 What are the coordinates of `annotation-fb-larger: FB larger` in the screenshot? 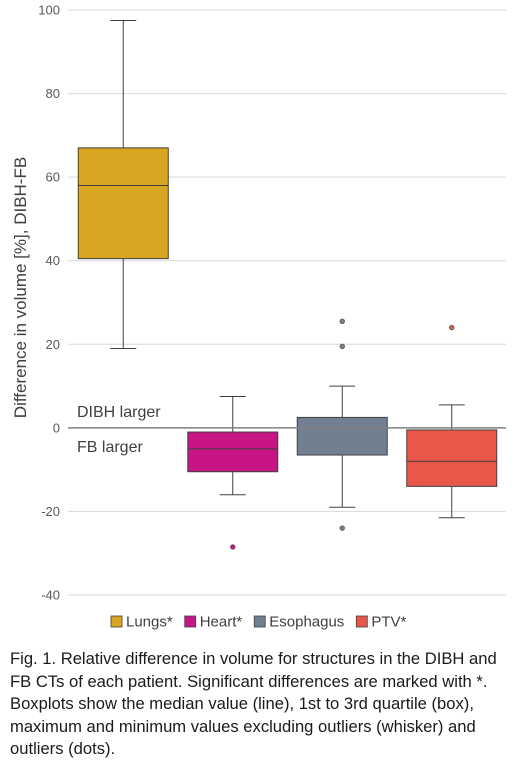 It's located at (110, 447).